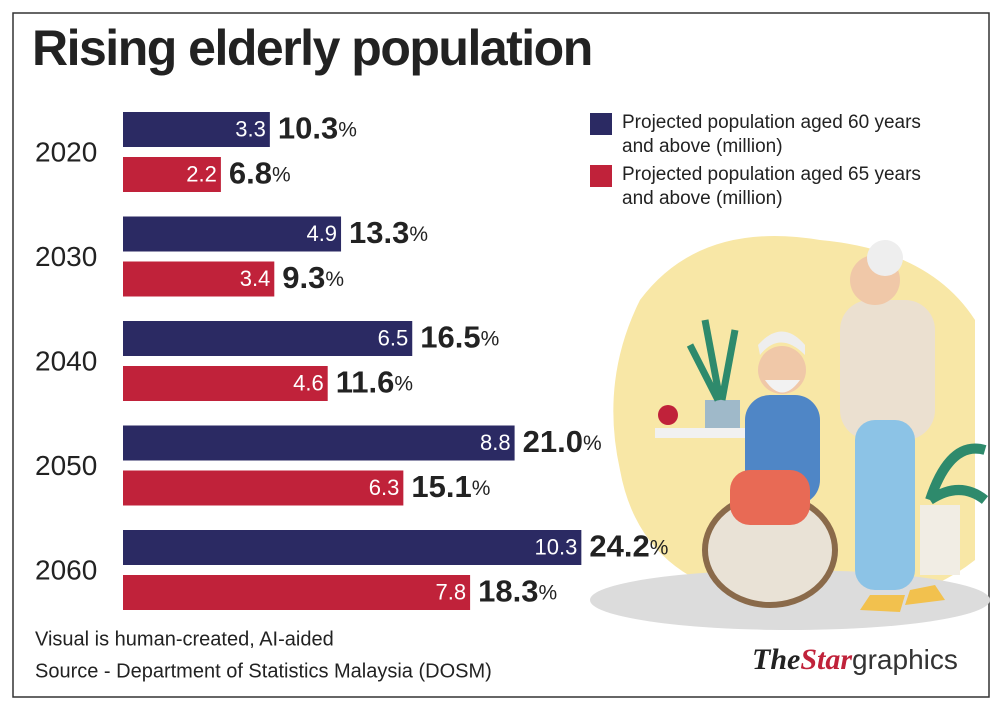 This screenshot has width=1000, height=709. I want to click on share-label: 21.0%, so click(562, 441).